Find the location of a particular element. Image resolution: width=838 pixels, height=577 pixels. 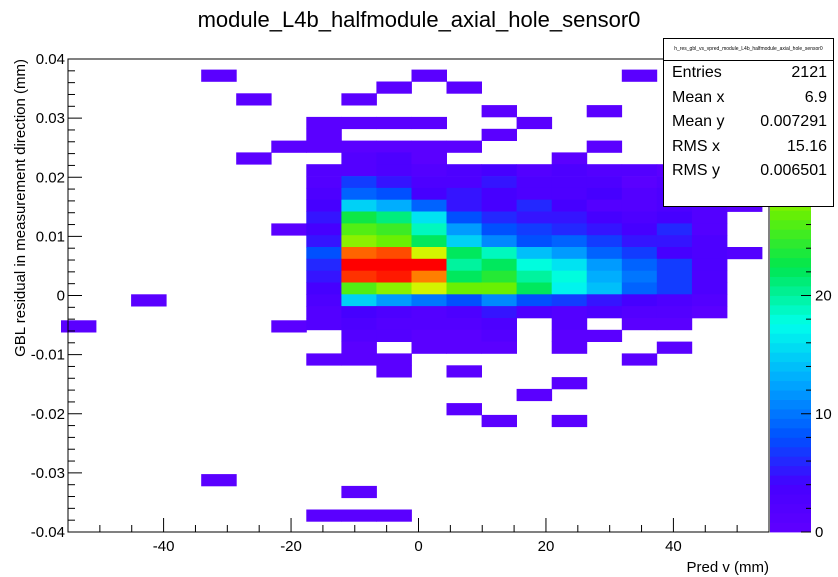

chart-title: module_L4b_halfmodule_axial_hole_sensor0 is located at coordinates (419, 19).